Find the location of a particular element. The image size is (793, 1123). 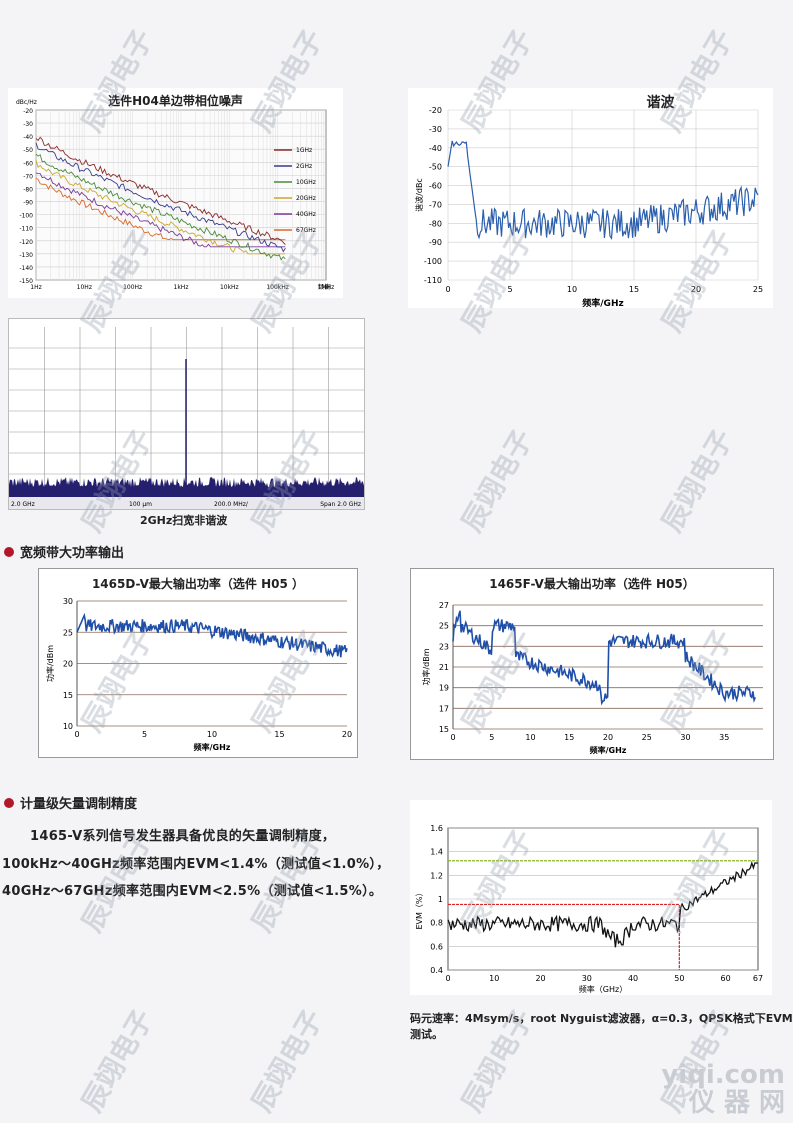

y-tick-label: 30 is located at coordinates (68, 601).